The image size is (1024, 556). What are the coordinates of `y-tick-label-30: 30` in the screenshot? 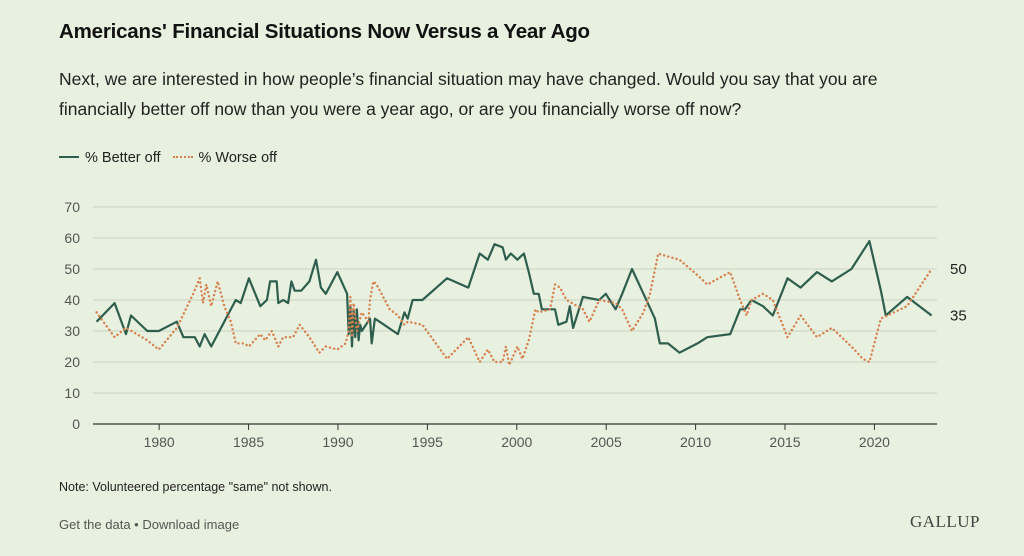 It's located at (72, 331).